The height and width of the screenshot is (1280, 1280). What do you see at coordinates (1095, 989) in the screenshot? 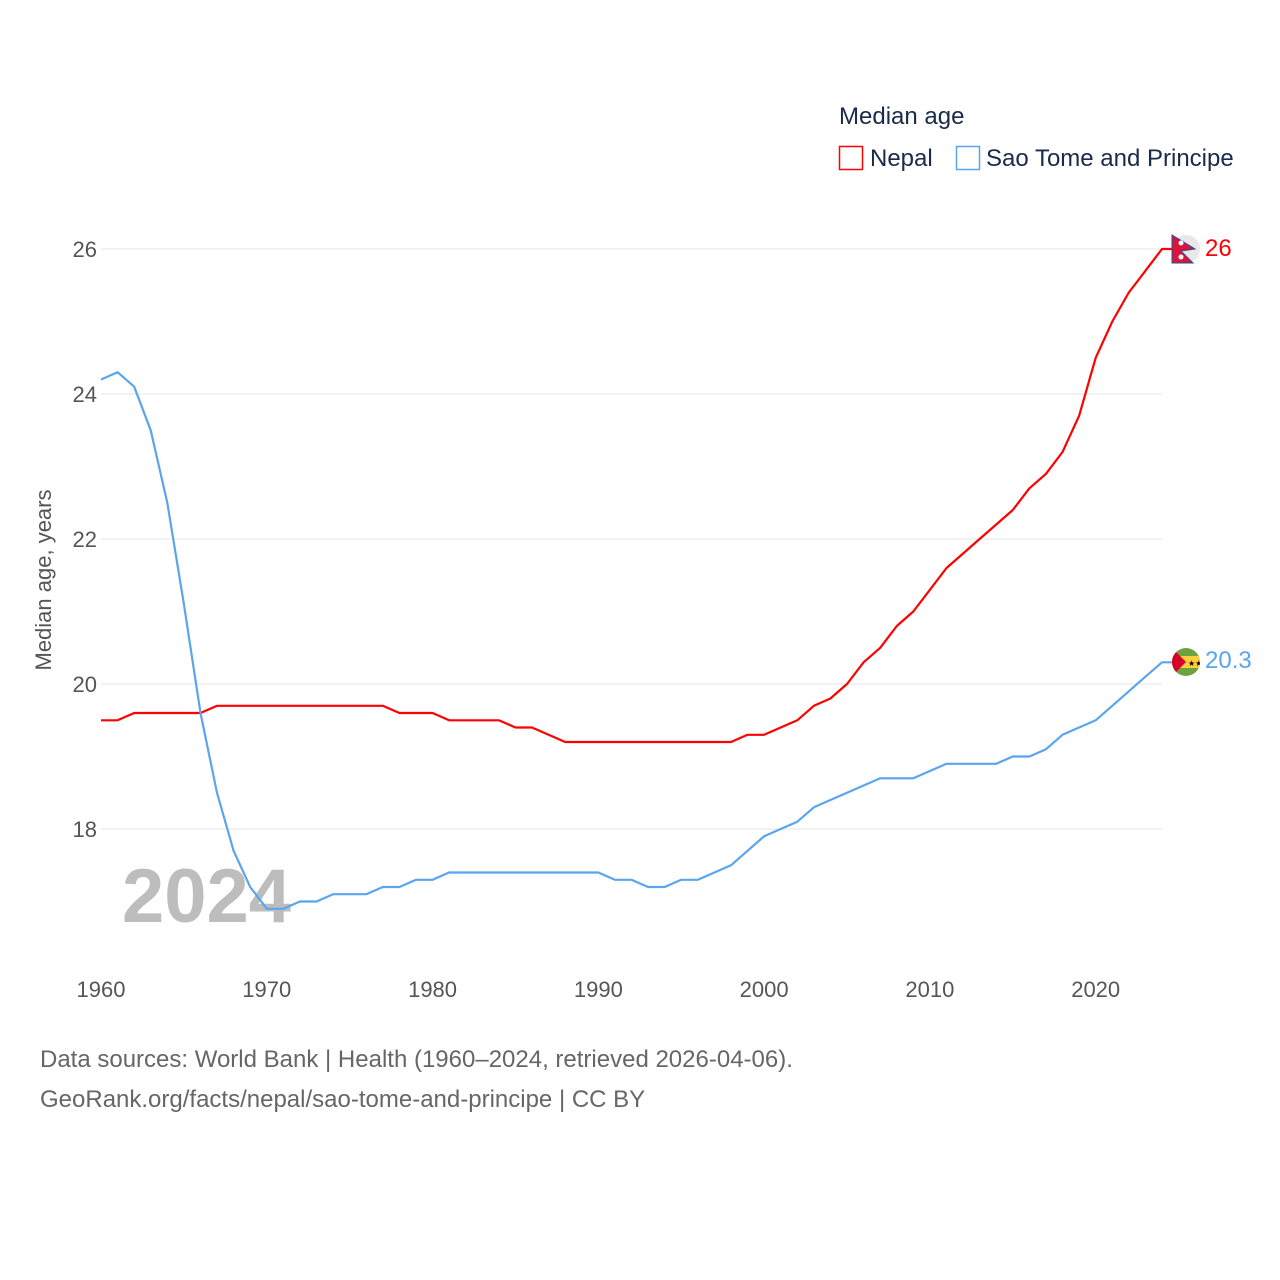
I see `x-tick-label: 2020` at bounding box center [1095, 989].